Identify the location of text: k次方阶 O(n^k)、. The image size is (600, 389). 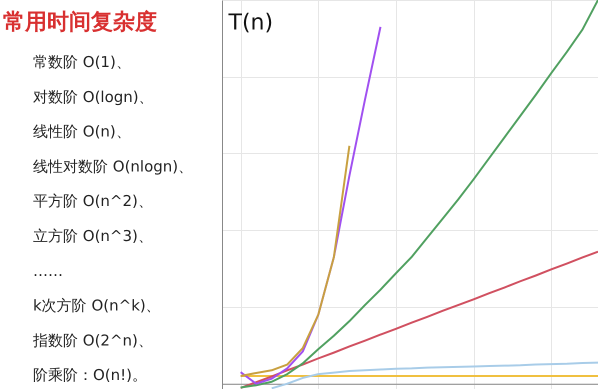
(97, 305).